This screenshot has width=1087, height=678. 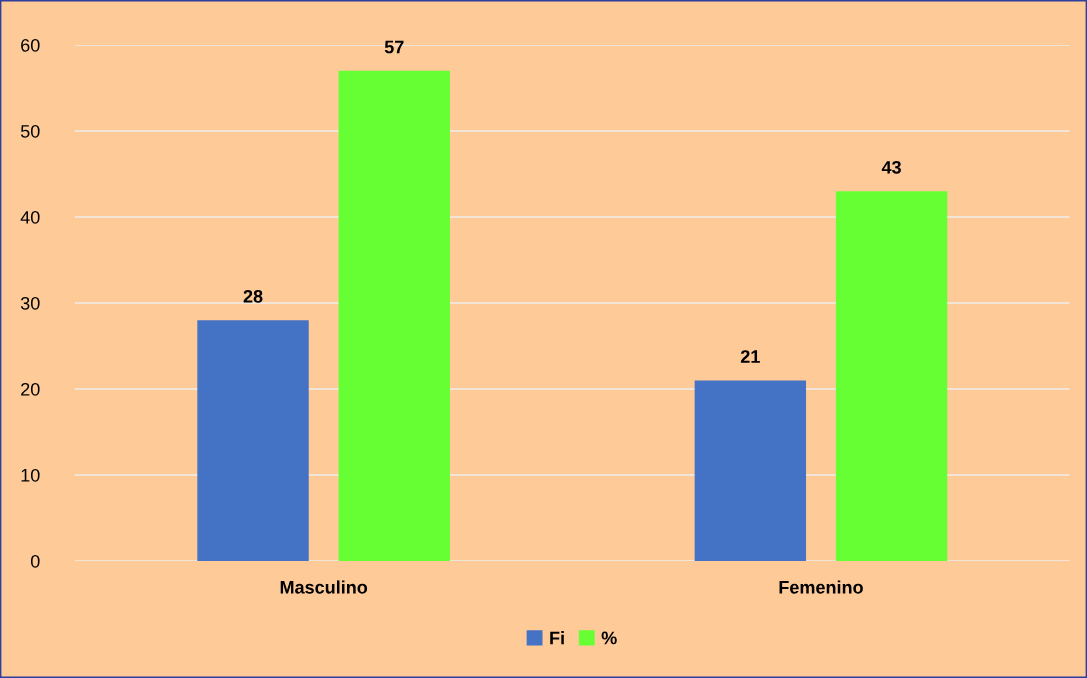 What do you see at coordinates (609, 638) in the screenshot?
I see `legend-label: %` at bounding box center [609, 638].